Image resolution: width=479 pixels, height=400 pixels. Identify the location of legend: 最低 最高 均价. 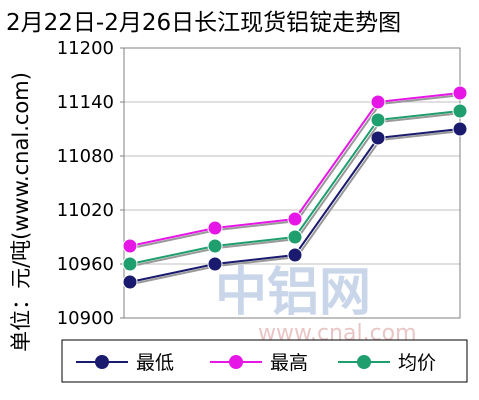
(264, 361).